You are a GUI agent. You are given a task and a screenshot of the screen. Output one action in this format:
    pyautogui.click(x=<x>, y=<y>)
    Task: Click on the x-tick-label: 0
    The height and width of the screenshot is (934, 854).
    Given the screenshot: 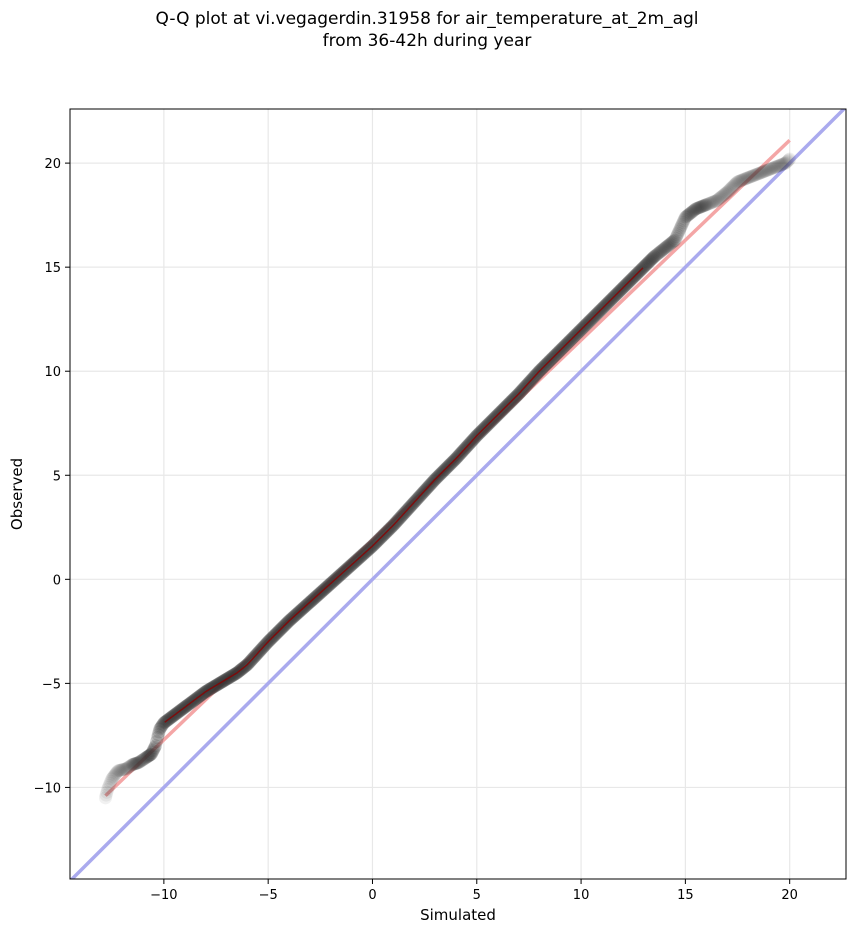 What is the action you would take?
    pyautogui.click(x=372, y=895)
    